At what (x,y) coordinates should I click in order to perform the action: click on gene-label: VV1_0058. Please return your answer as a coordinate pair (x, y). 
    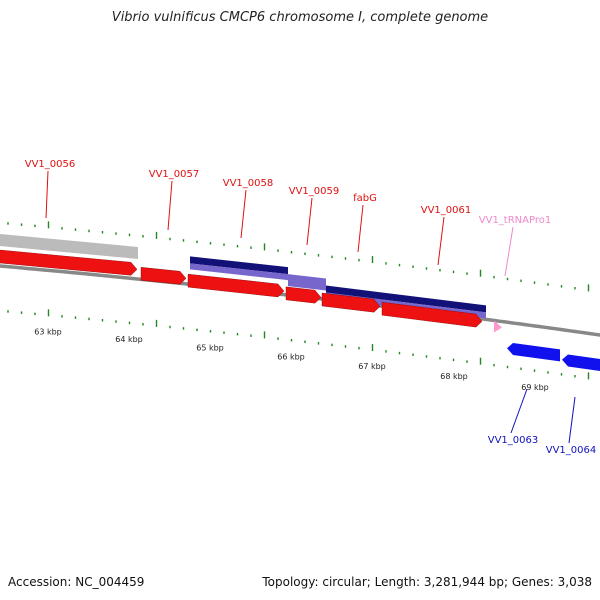
    Looking at the image, I should click on (248, 183).